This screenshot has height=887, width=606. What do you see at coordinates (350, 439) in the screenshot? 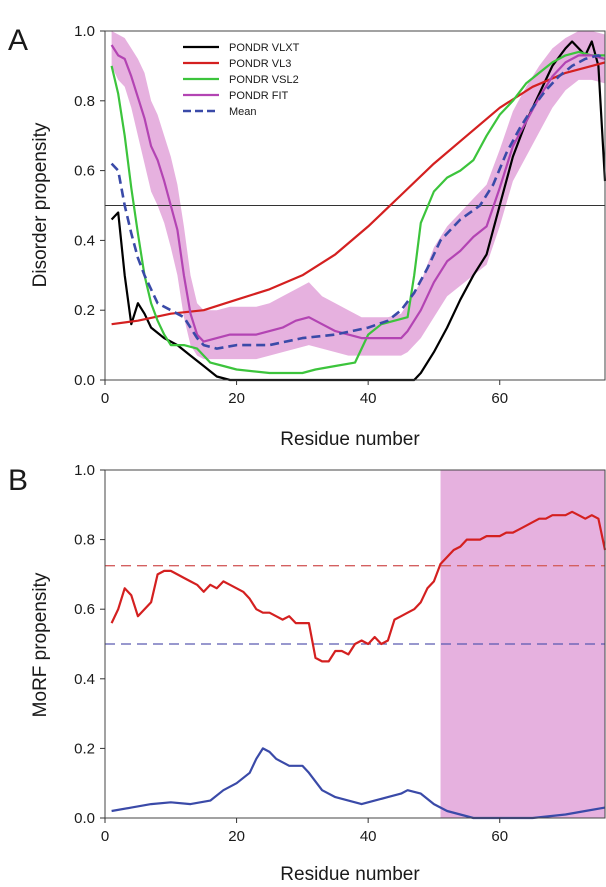
I see `panel-a-x-axis-label: Residue number` at bounding box center [350, 439].